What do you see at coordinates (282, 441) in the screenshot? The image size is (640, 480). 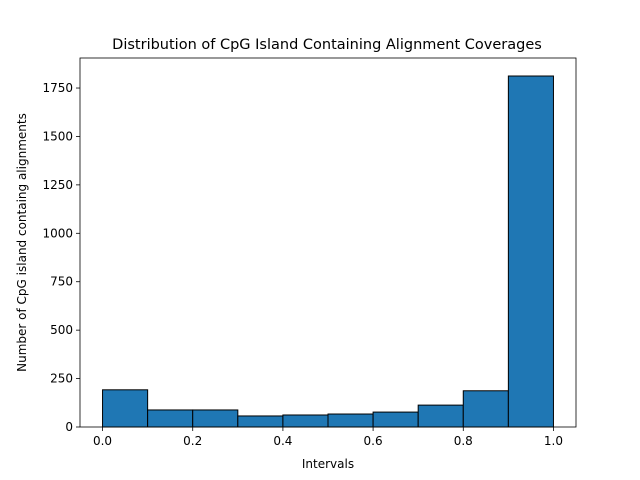 I see `x-tick-label-2: 0.4` at bounding box center [282, 441].